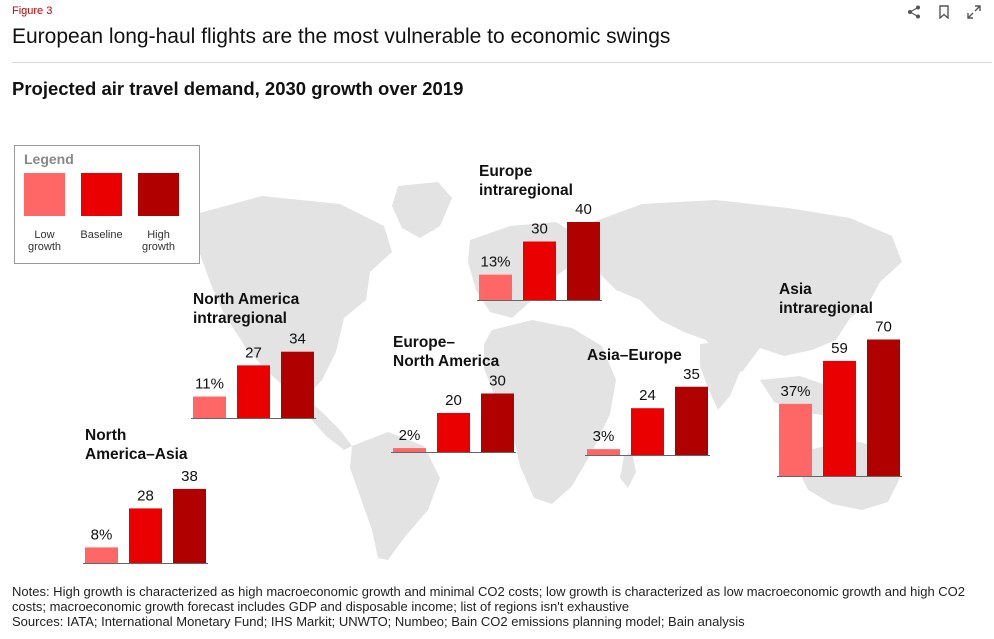 The image size is (994, 639). What do you see at coordinates (297, 339) in the screenshot?
I see `bar-value-label: 34` at bounding box center [297, 339].